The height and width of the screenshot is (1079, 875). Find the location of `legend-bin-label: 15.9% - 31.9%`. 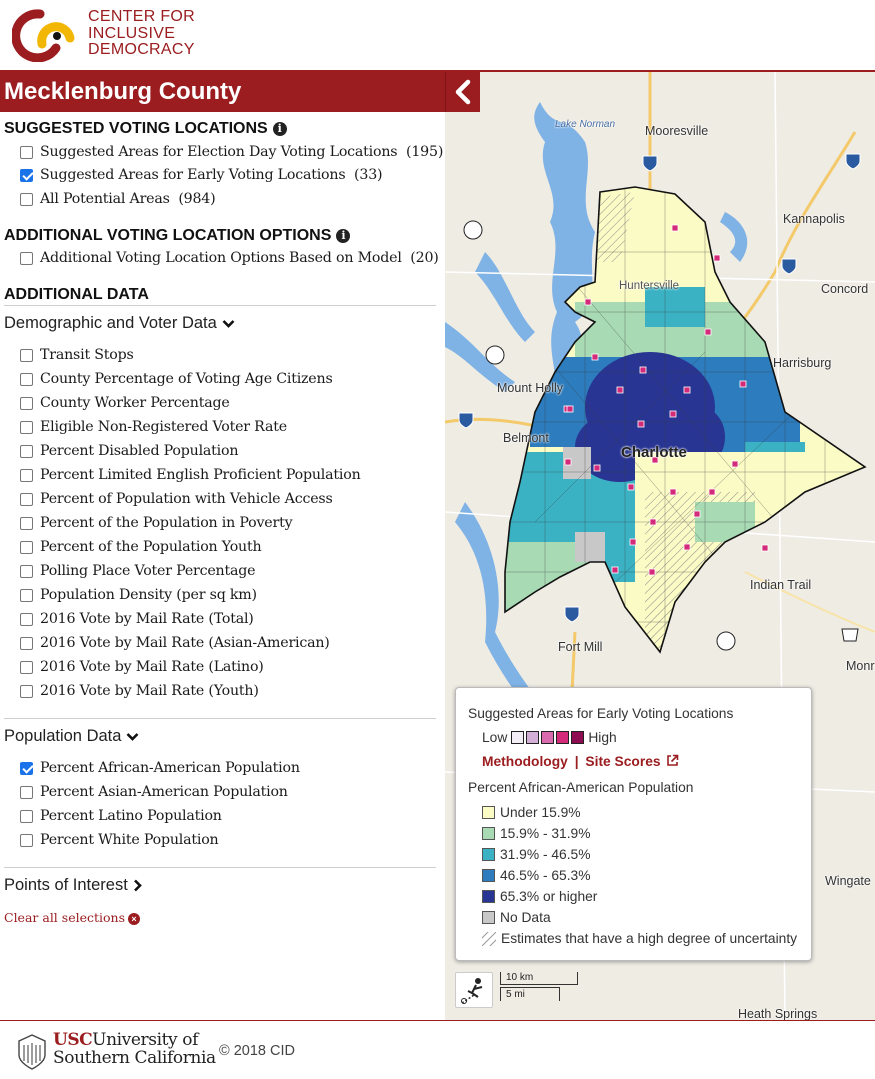

legend-bin-label: 15.9% - 31.9% is located at coordinates (545, 833).